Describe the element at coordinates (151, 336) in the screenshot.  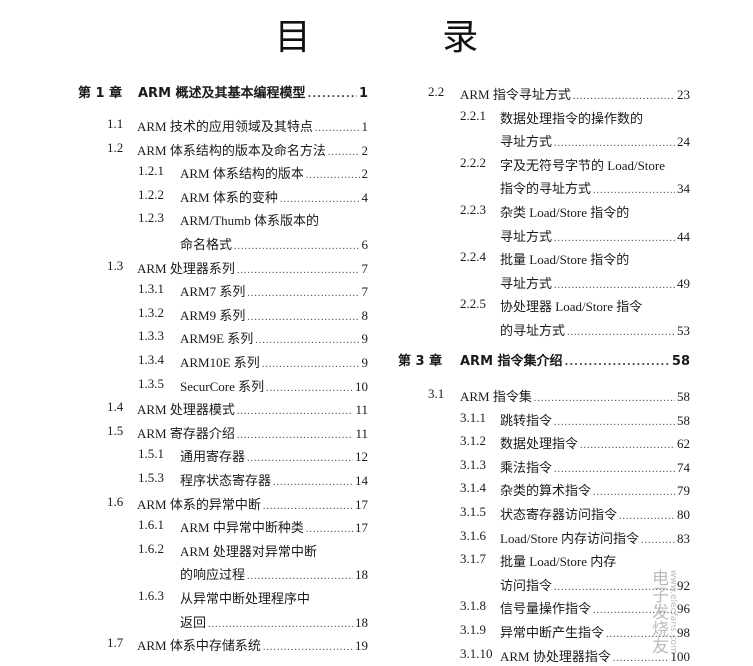
I see `entry-number: 1.3.3` at that location.